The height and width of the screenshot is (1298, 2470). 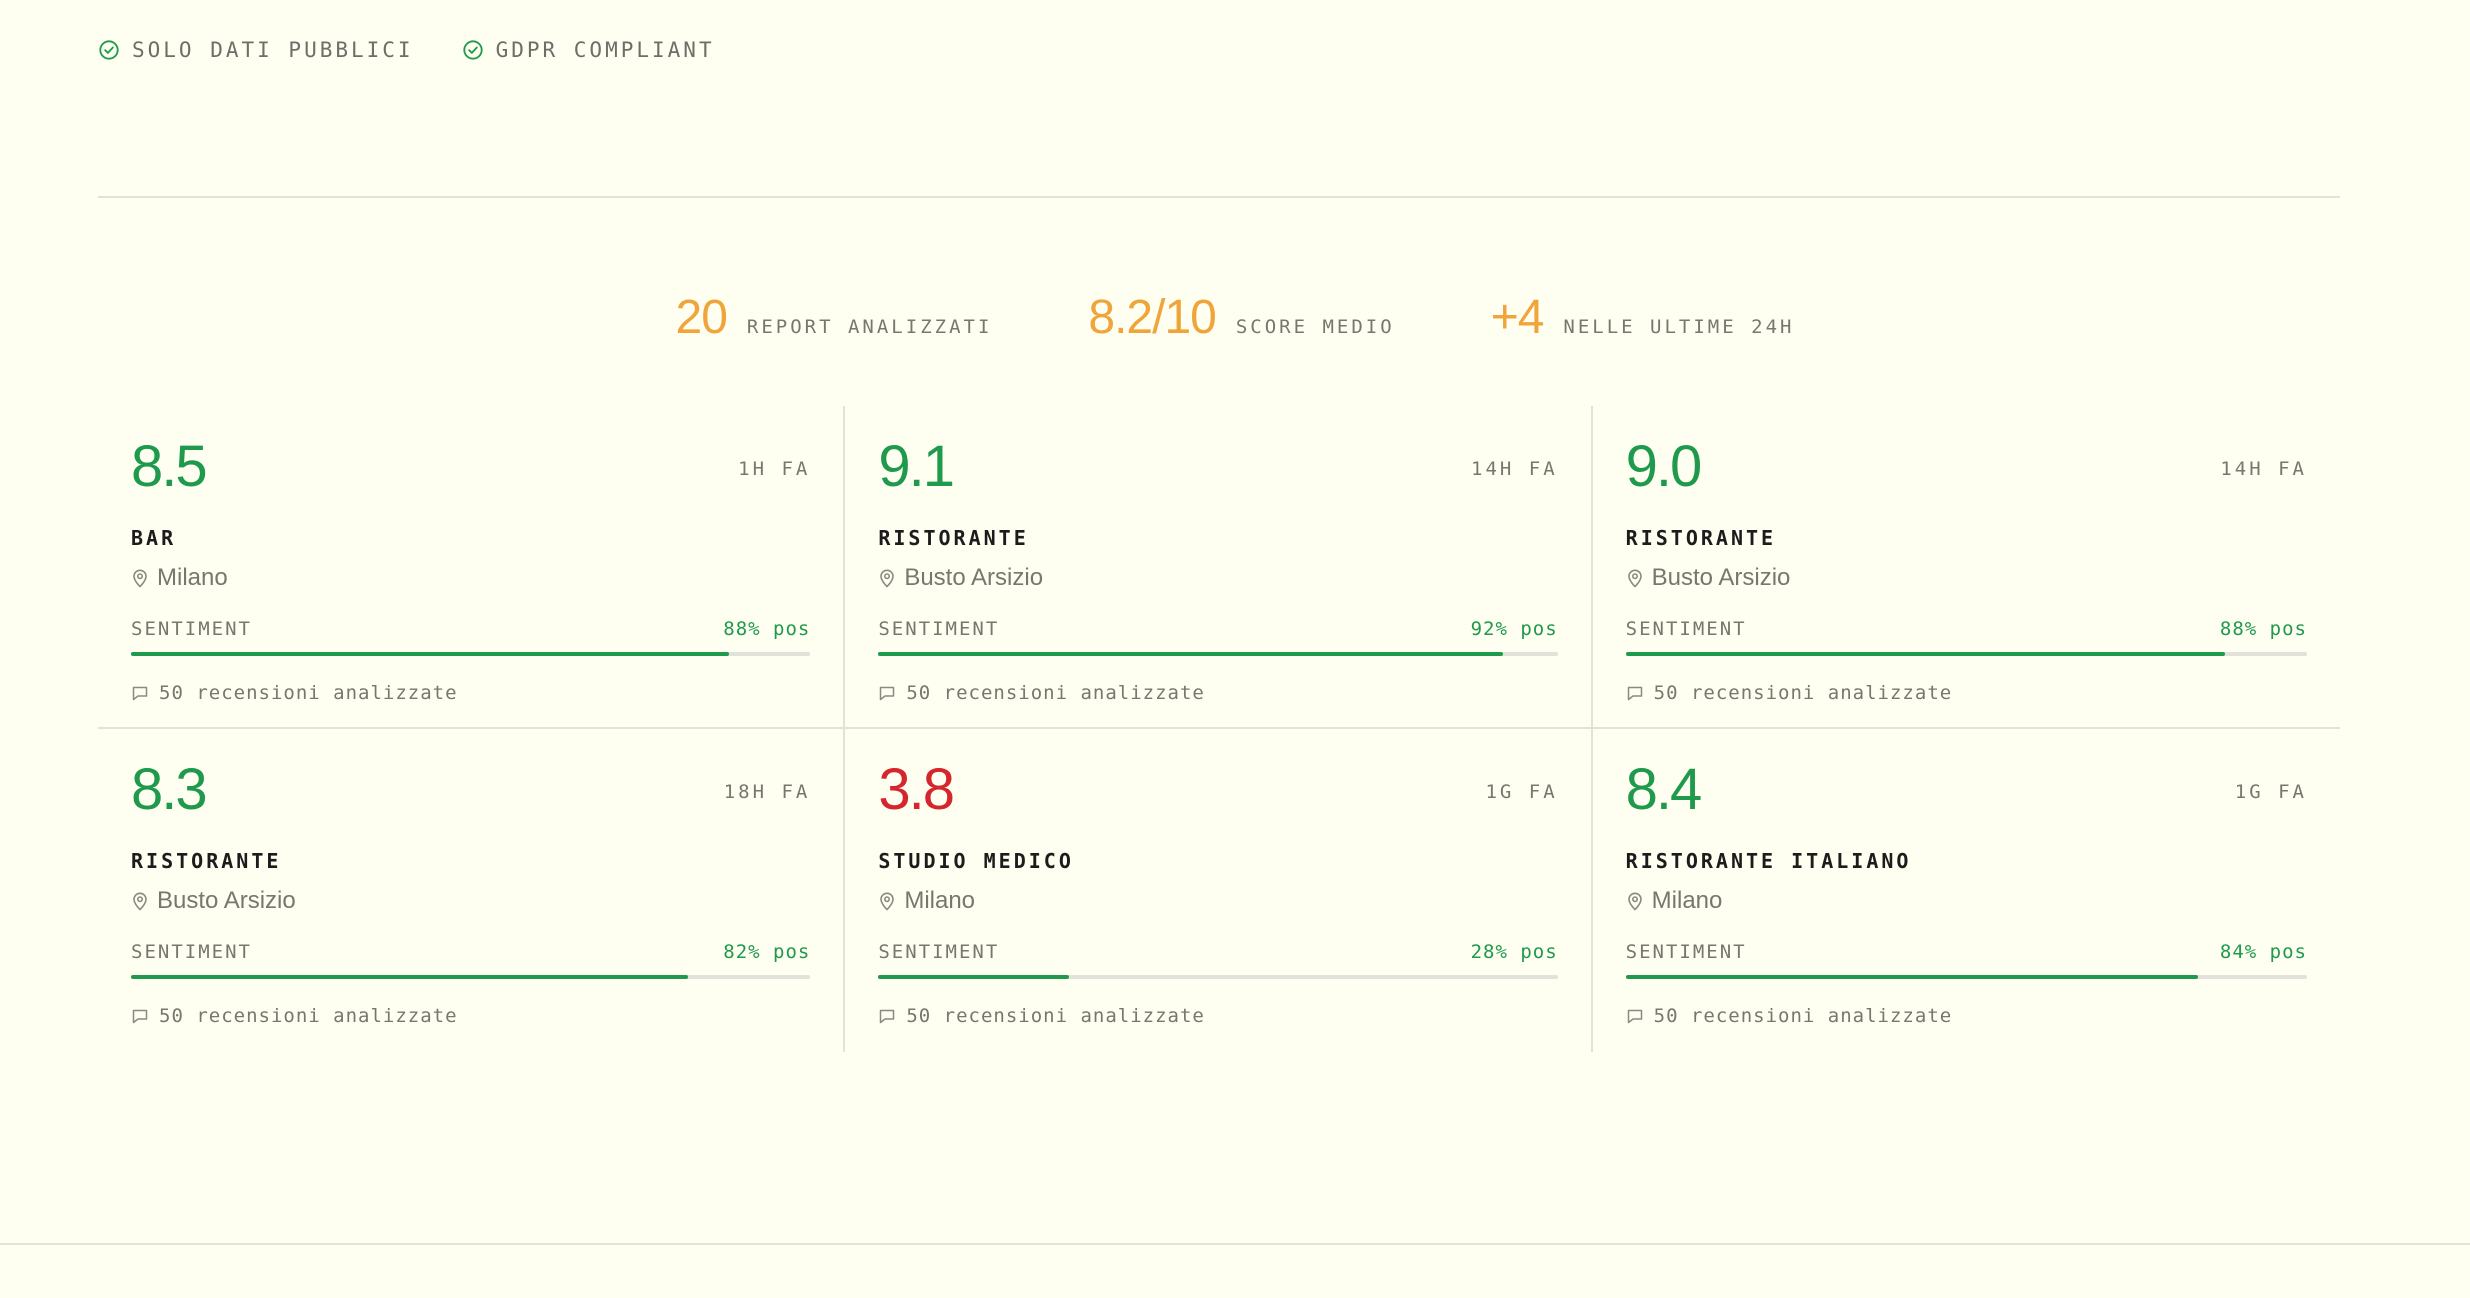 I want to click on report-score: 3.8, so click(x=916, y=789).